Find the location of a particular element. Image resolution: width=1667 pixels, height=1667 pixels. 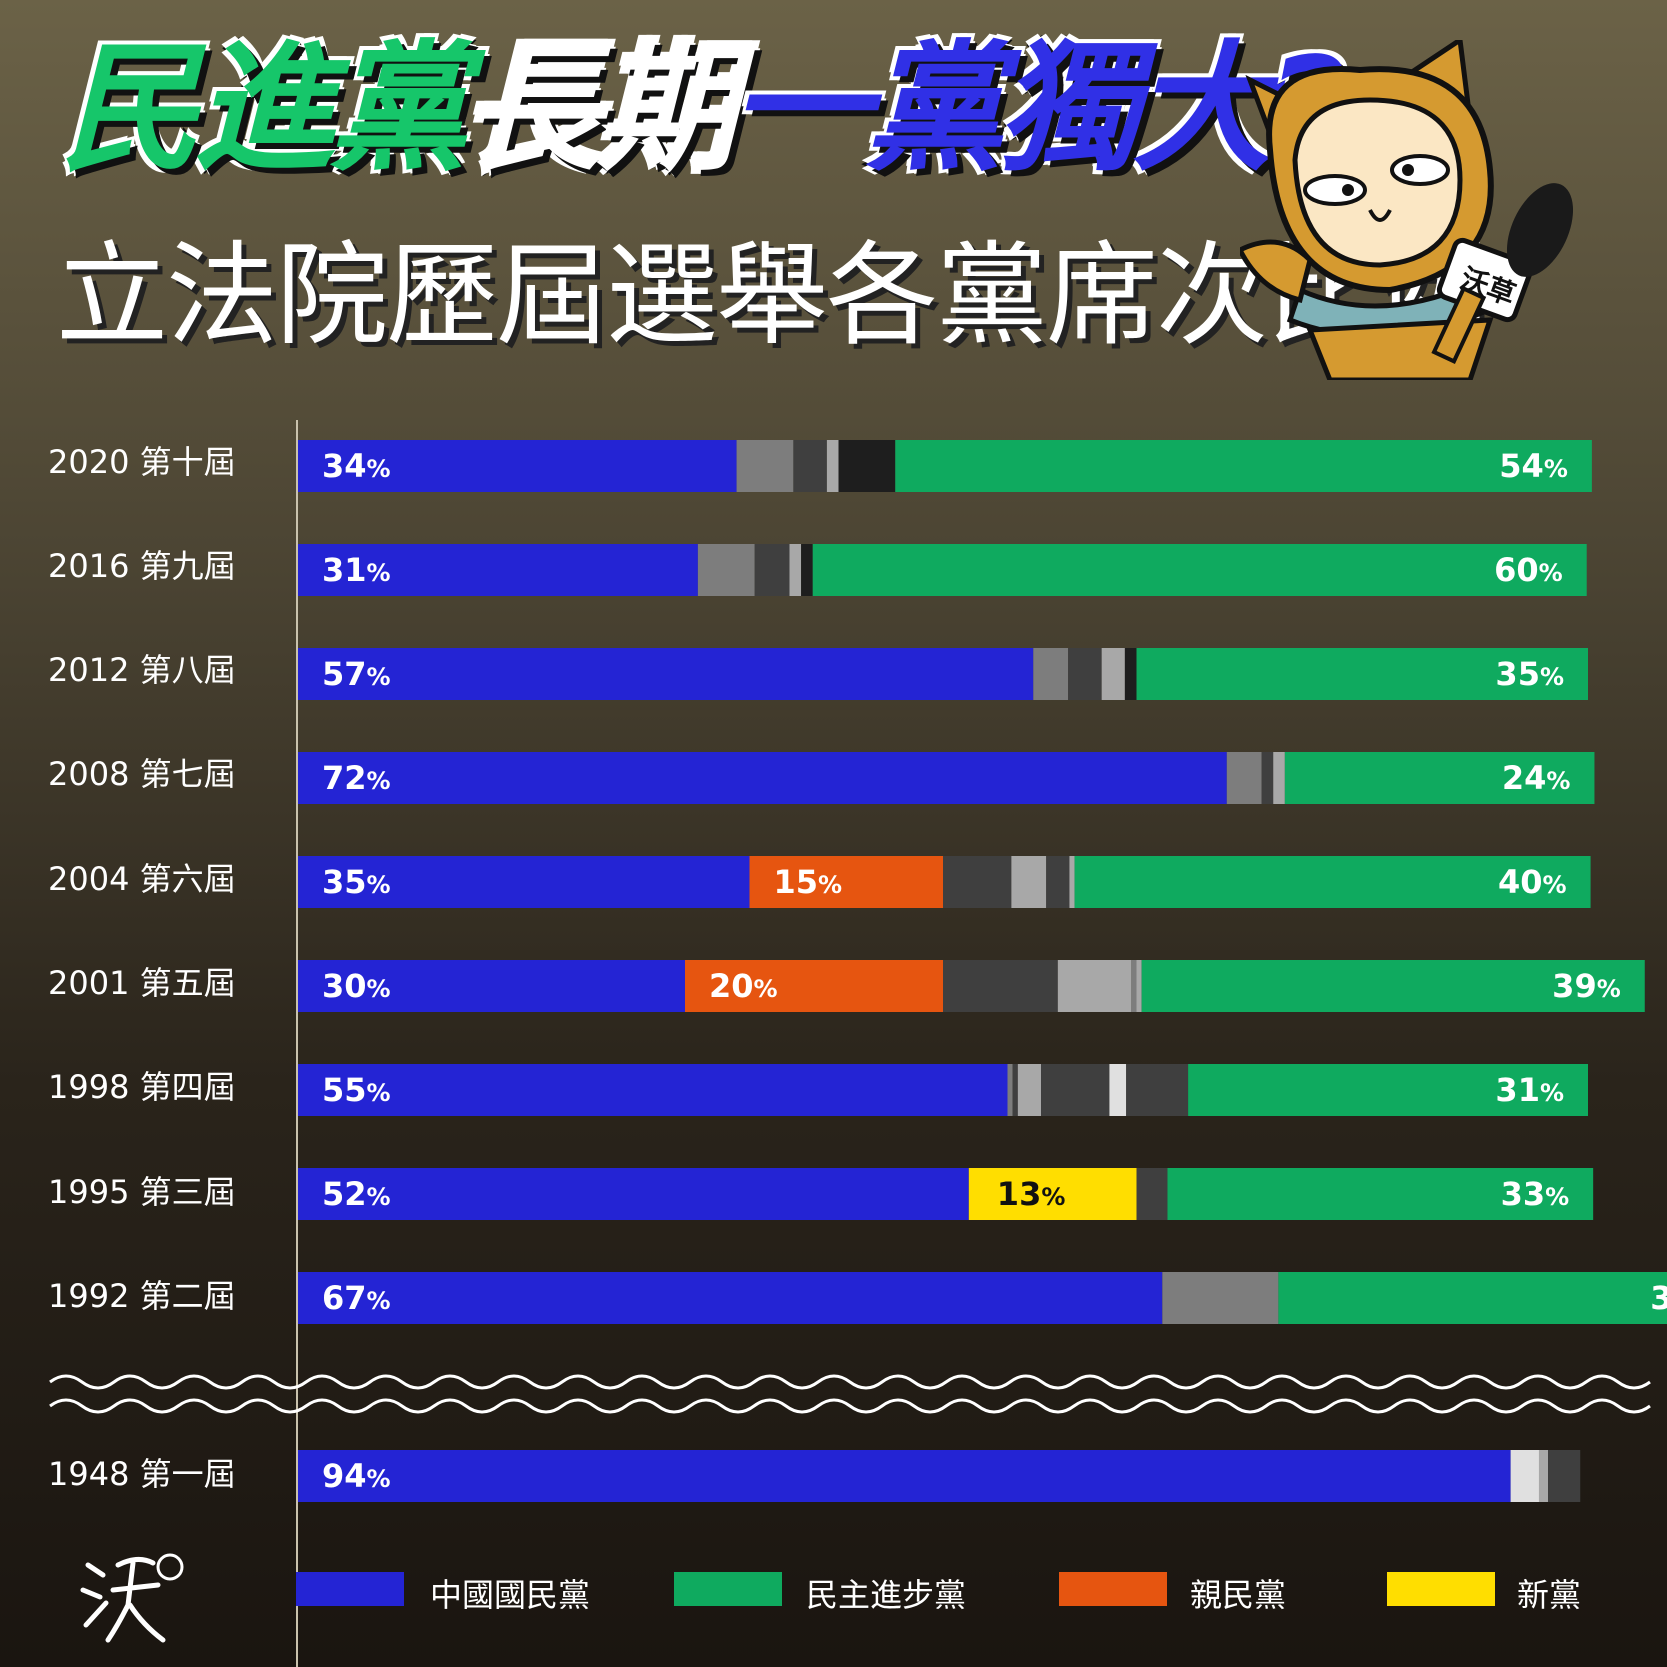

title-part-one-party: 一黨獨大 is located at coordinates (1001, 109).